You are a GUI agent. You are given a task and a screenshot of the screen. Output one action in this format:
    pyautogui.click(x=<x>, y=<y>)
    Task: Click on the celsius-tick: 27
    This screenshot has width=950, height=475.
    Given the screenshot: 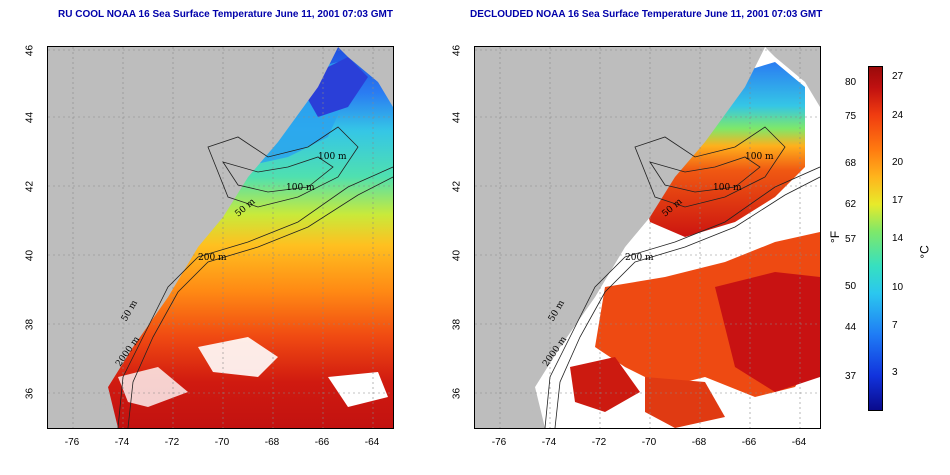 What is the action you would take?
    pyautogui.click(x=898, y=76)
    